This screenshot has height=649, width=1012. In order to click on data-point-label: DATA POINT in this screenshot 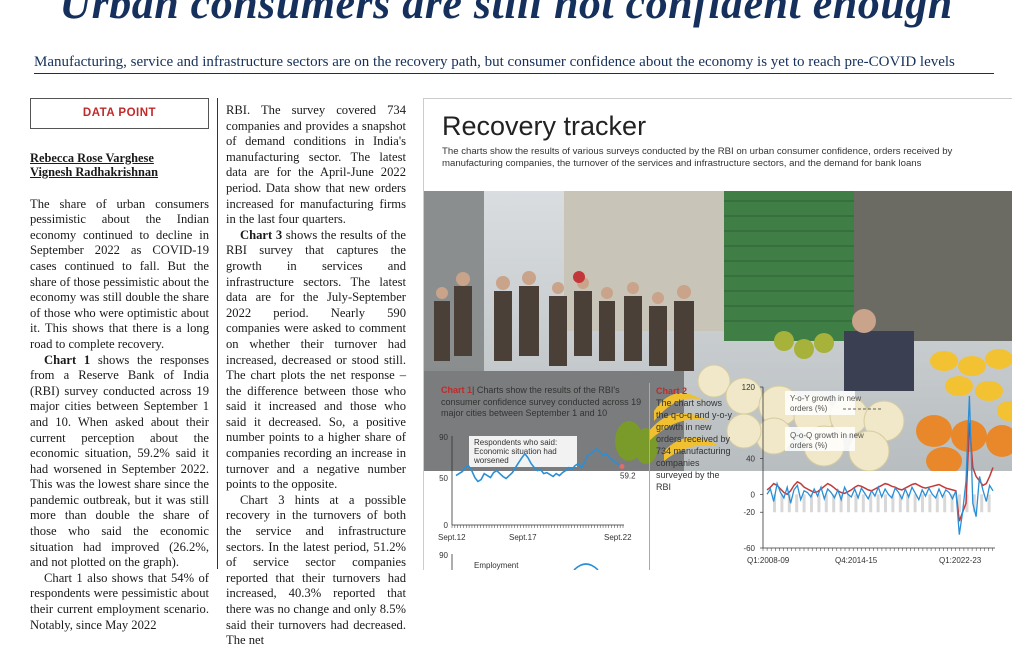, I will do `click(119, 113)`.